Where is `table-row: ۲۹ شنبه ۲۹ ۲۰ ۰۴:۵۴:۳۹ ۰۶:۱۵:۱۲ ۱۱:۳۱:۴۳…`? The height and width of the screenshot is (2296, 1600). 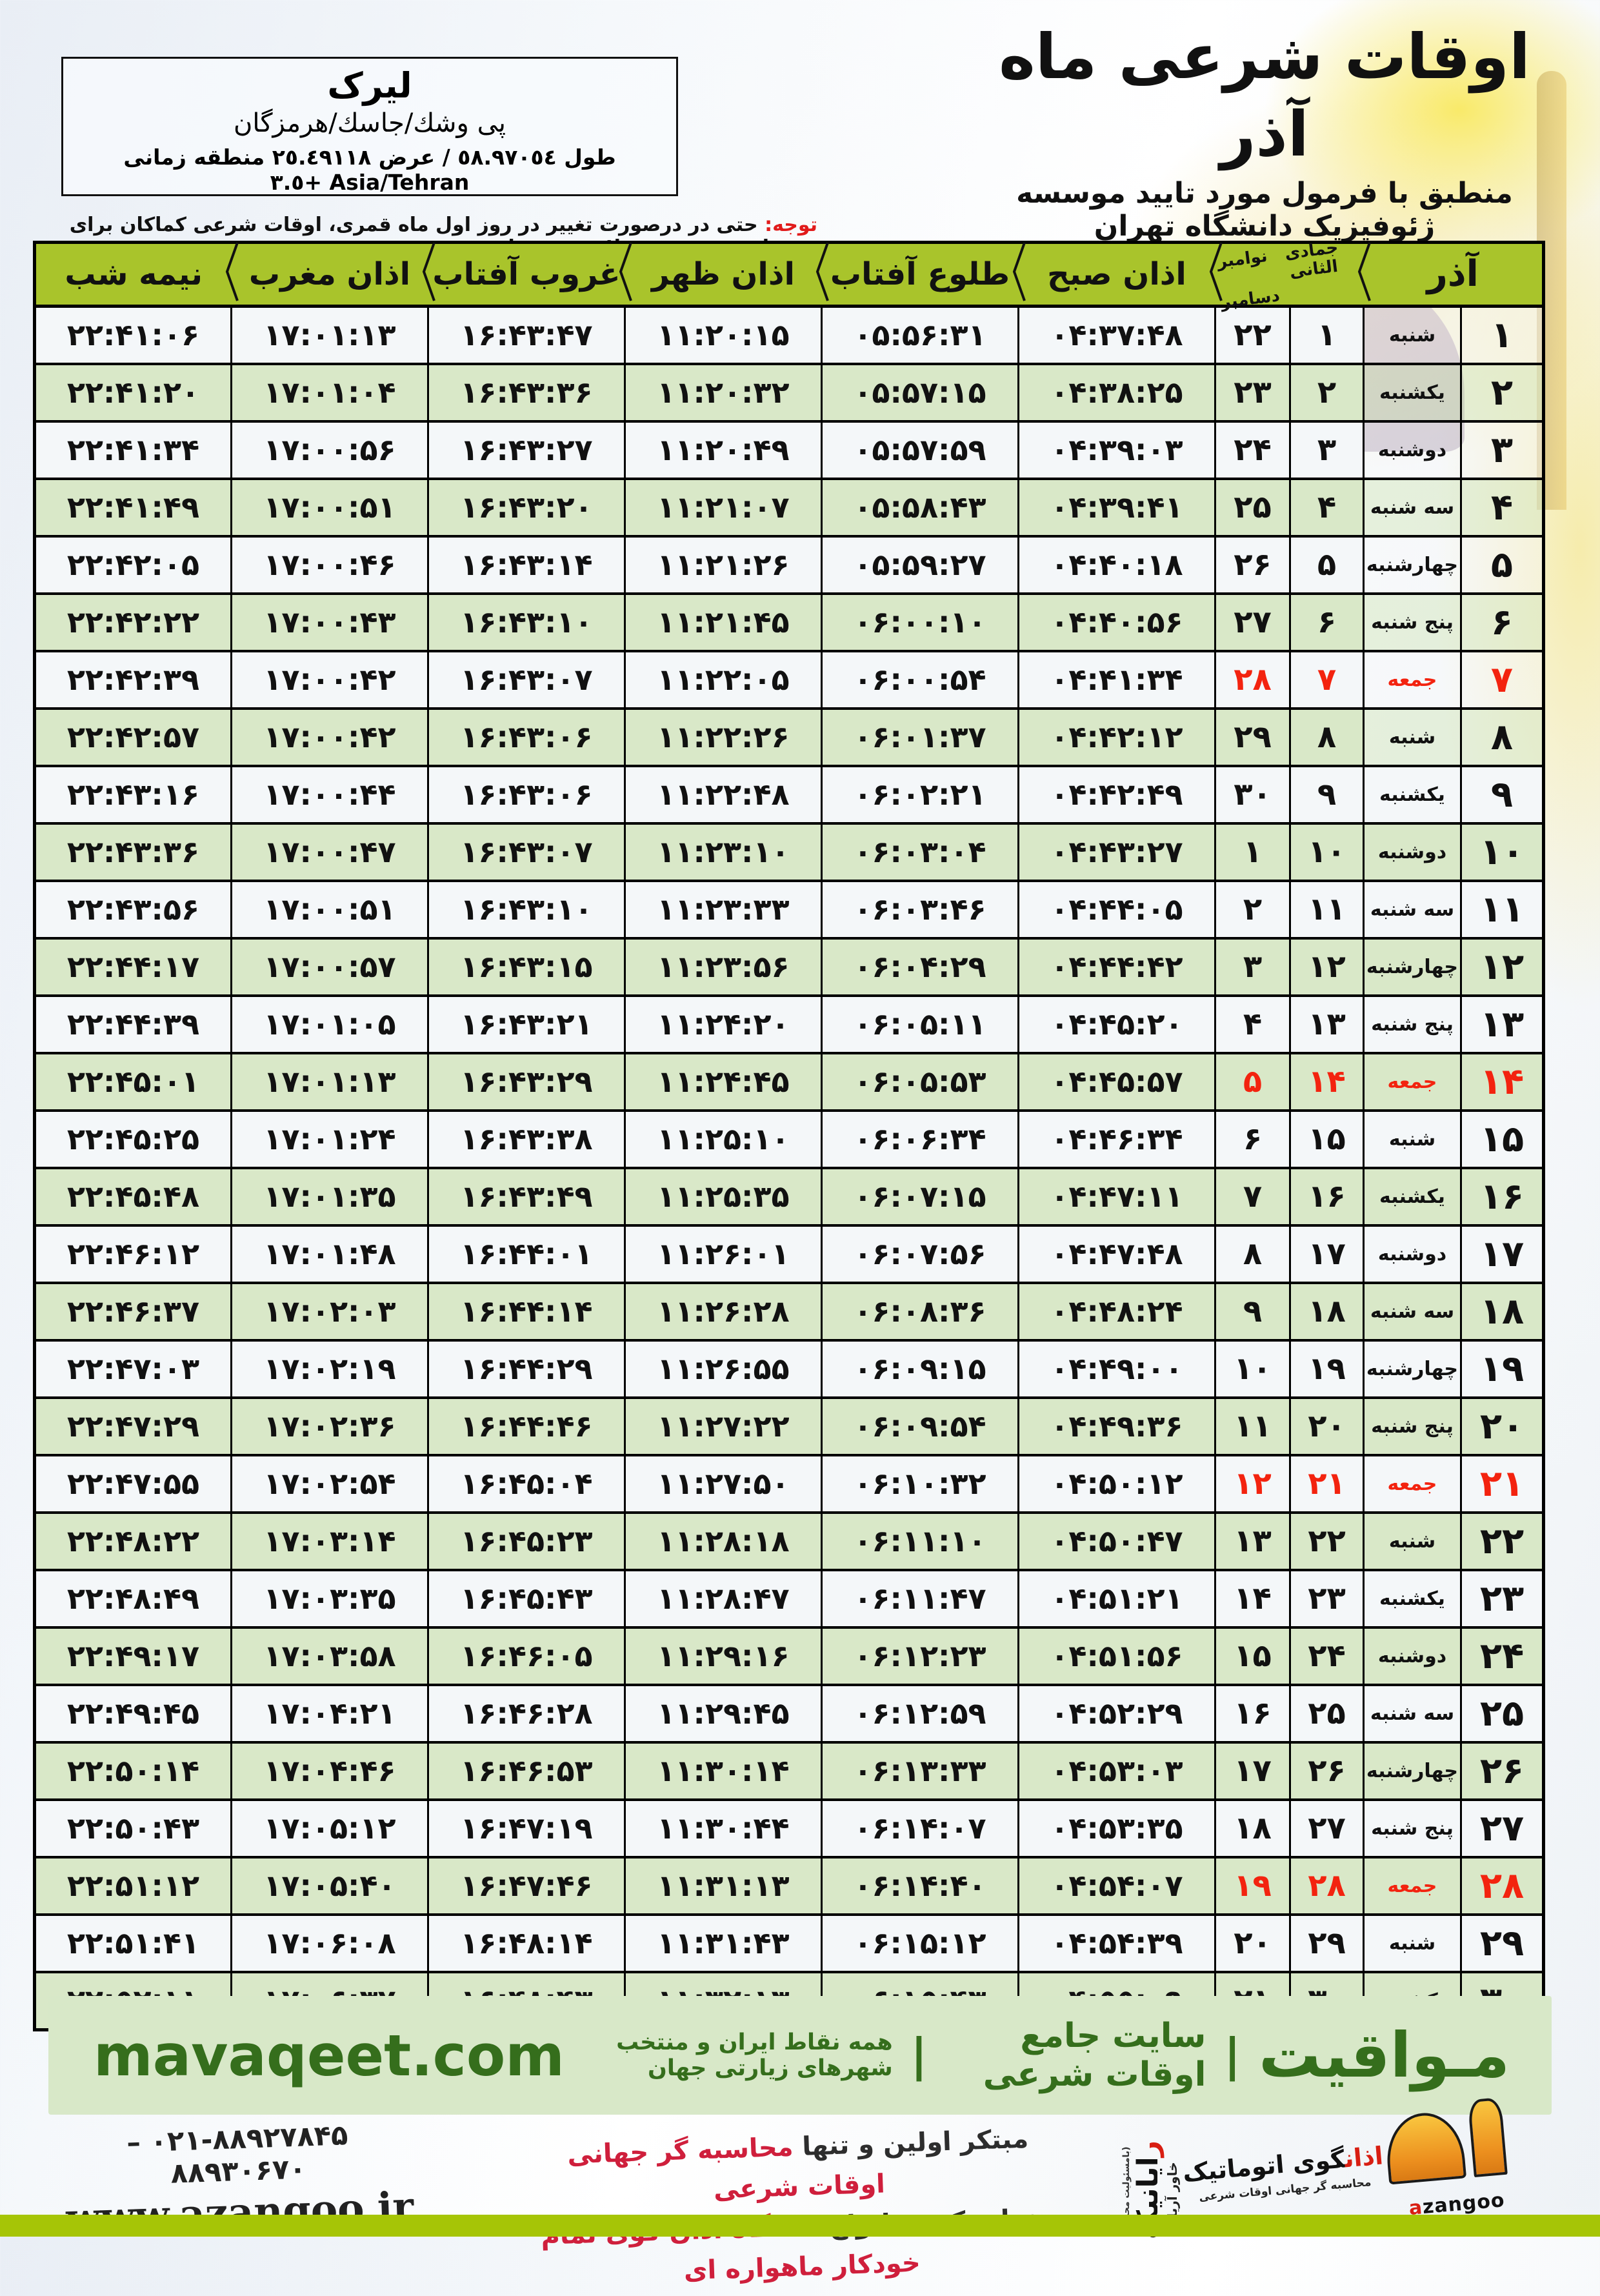 table-row: ۲۹ شنبه ۲۹ ۲۰ ۰۴:۵۴:۳۹ ۰۶:۱۵:۱۲ ۱۱:۳۱:۴۳… is located at coordinates (789, 1943).